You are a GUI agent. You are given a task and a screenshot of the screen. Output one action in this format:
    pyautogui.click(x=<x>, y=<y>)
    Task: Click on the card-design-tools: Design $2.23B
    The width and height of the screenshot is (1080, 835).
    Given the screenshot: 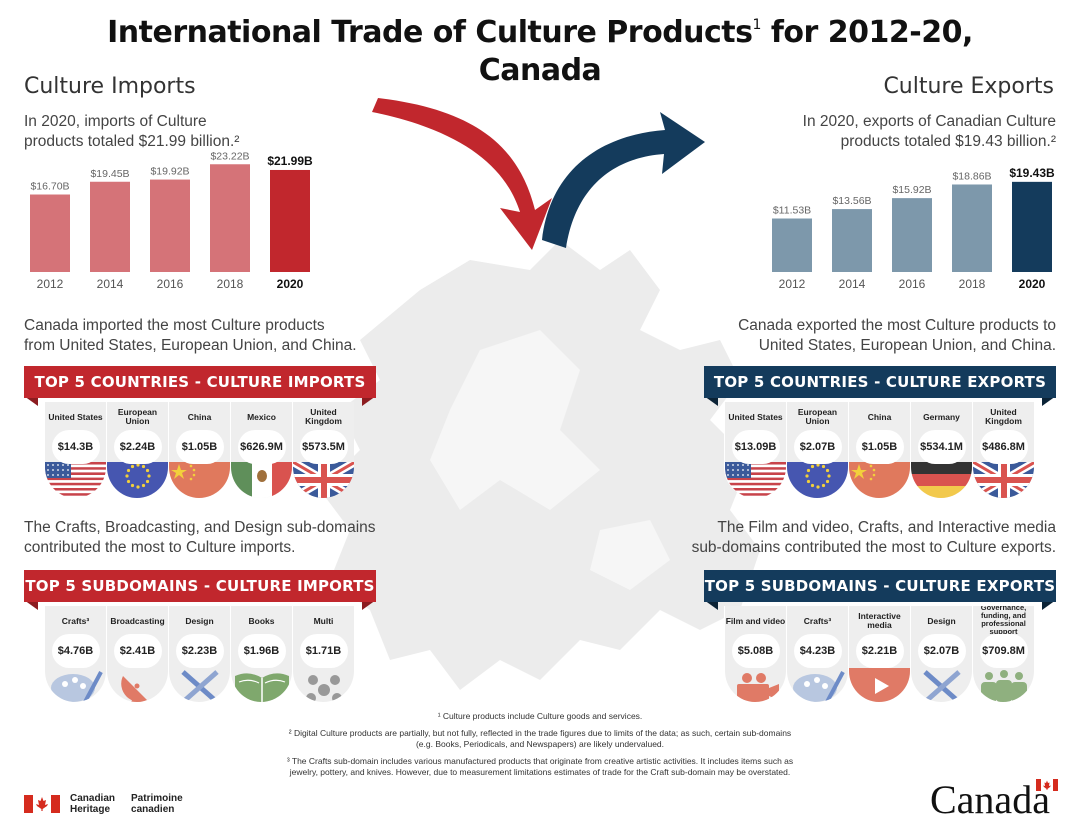 What is the action you would take?
    pyautogui.click(x=199, y=654)
    